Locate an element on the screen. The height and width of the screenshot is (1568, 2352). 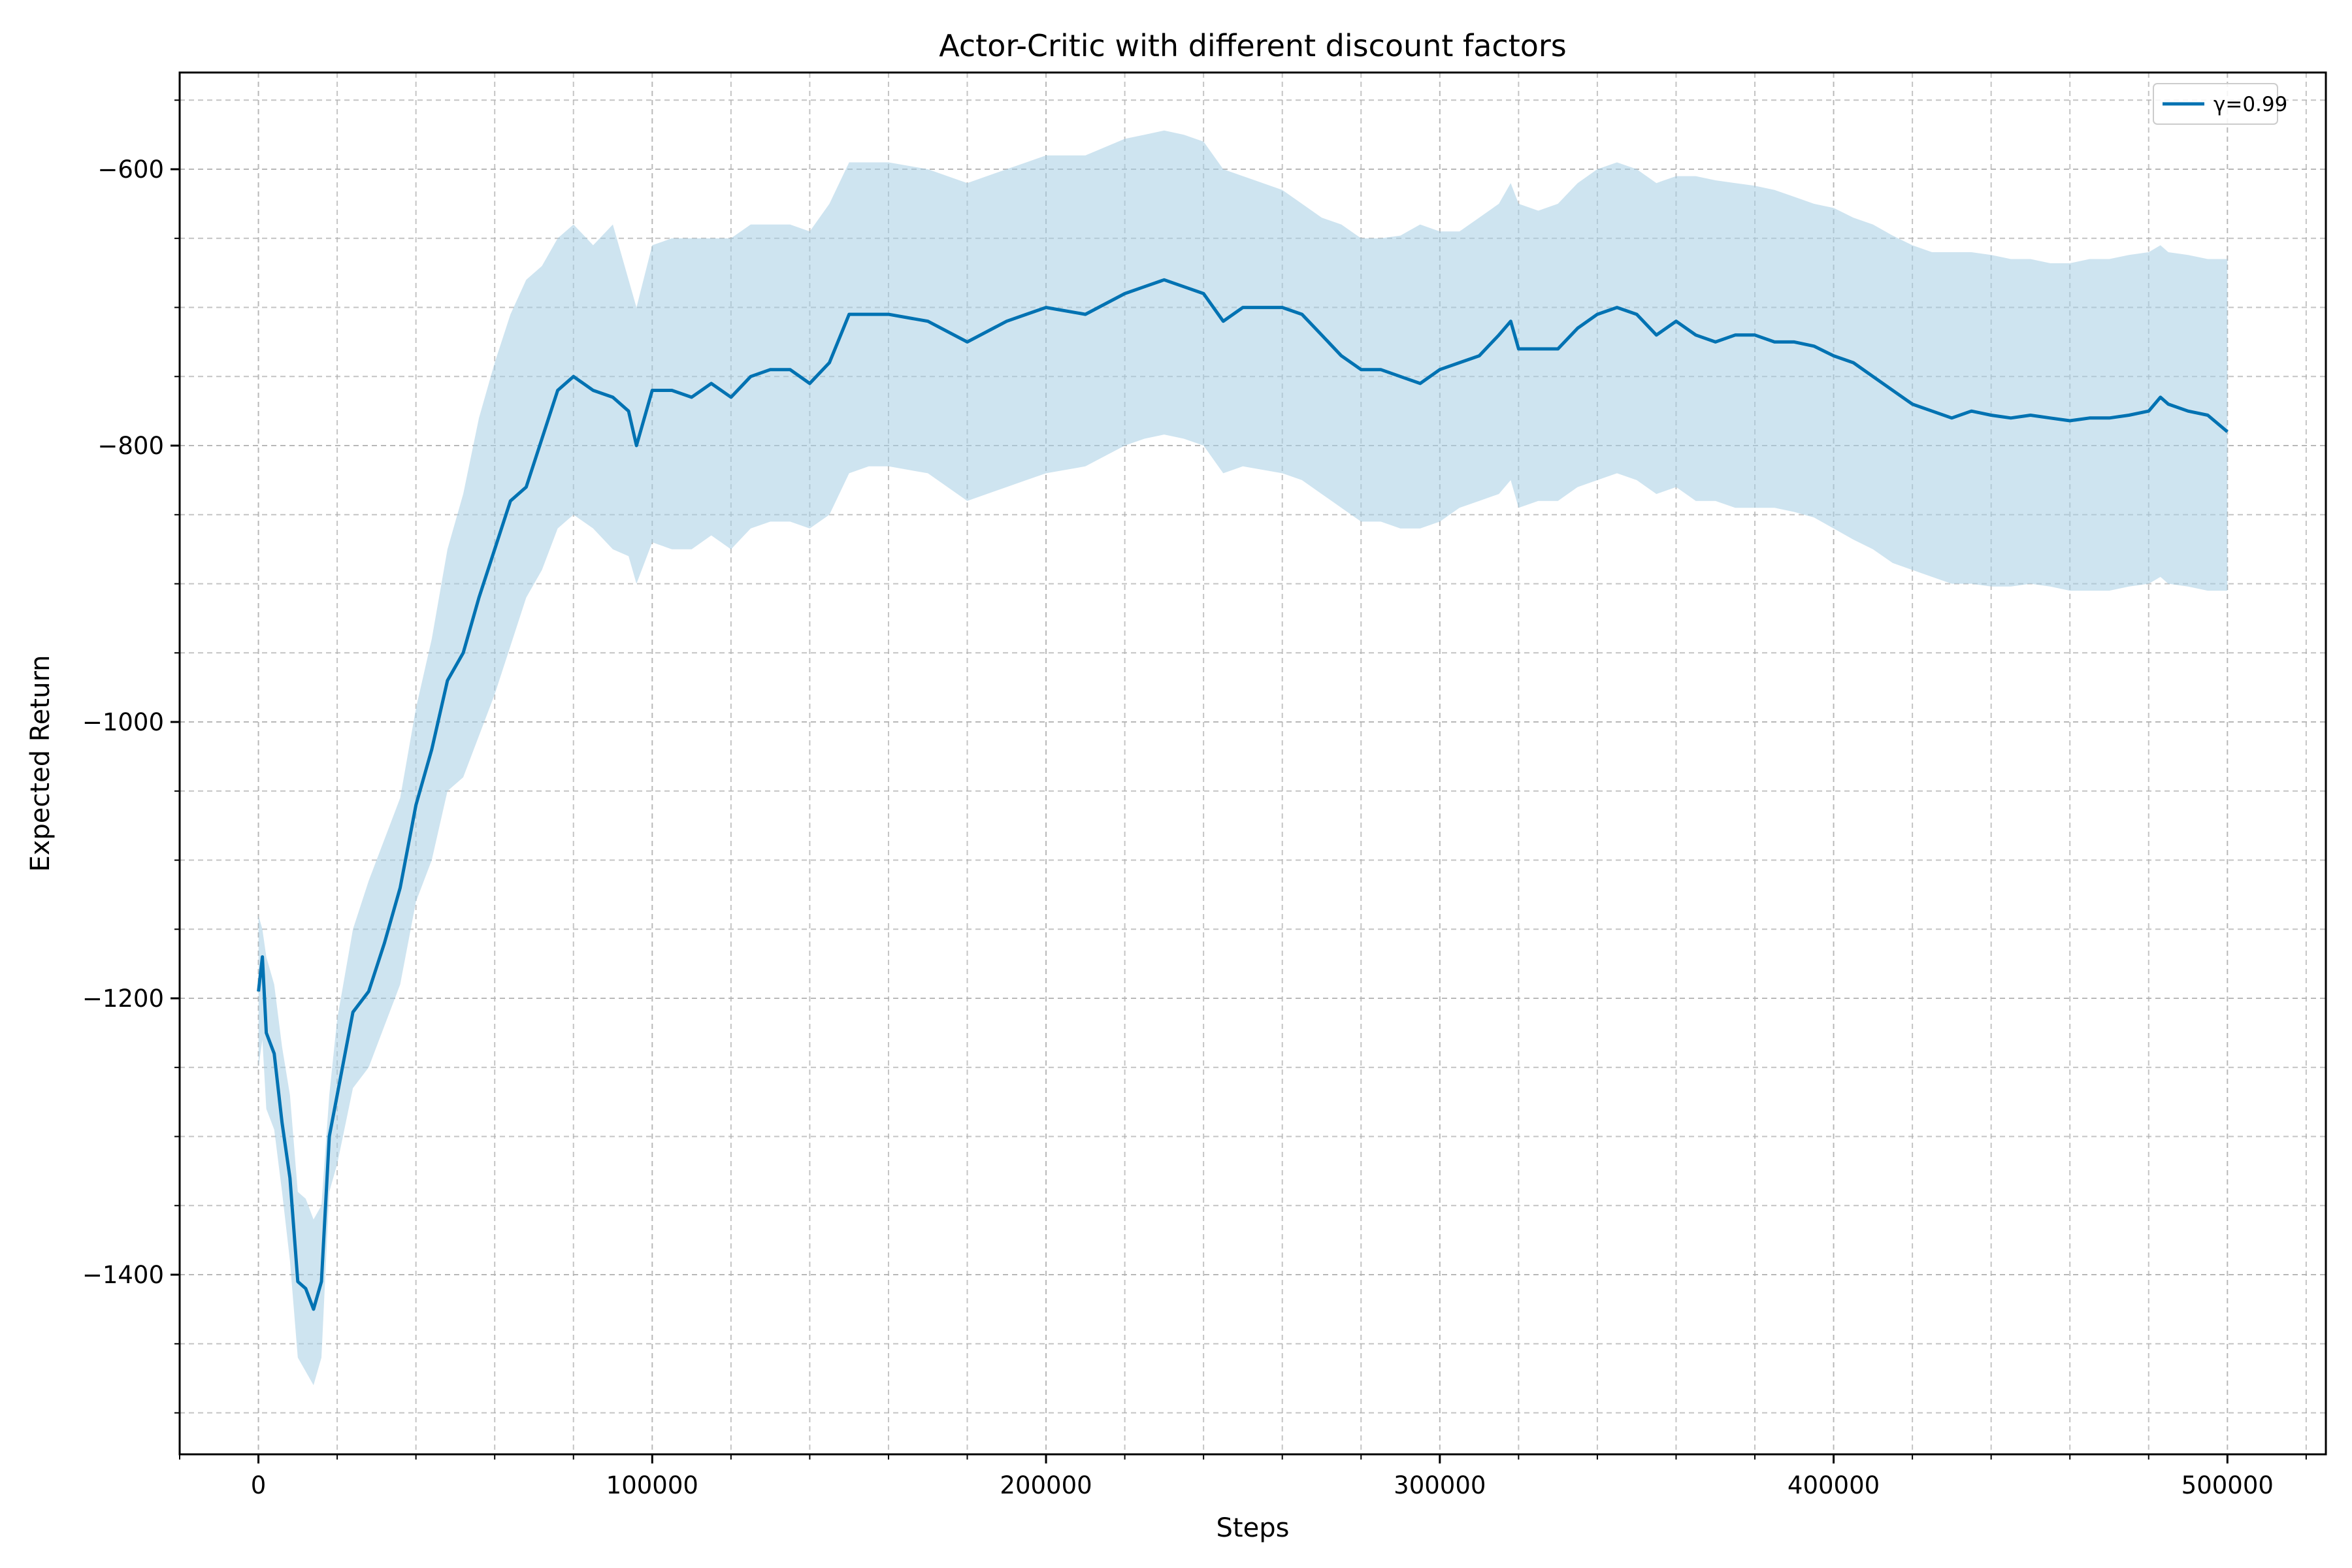
legend-label: γ=0.99 is located at coordinates (2250, 104).